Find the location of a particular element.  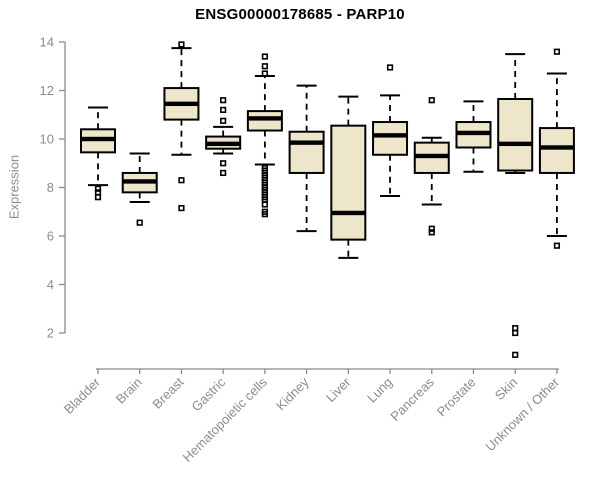

boxplot-prostate is located at coordinates (473, 136).